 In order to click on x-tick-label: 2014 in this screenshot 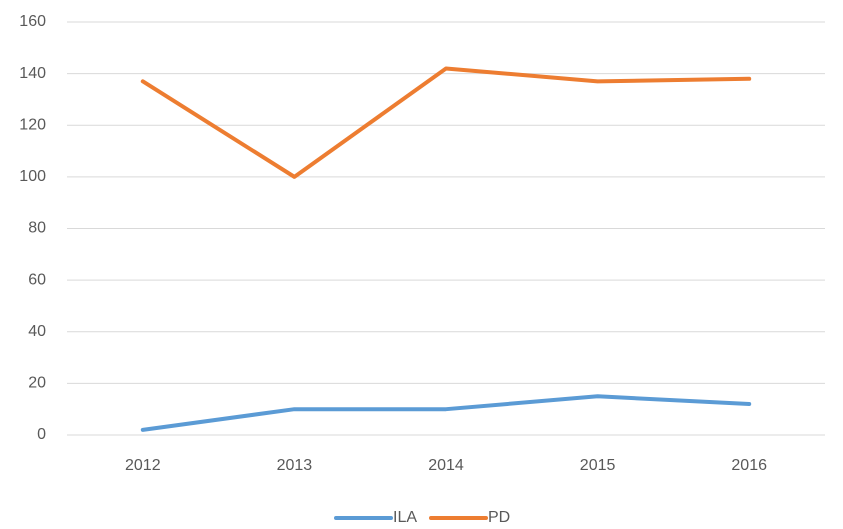, I will do `click(446, 465)`.